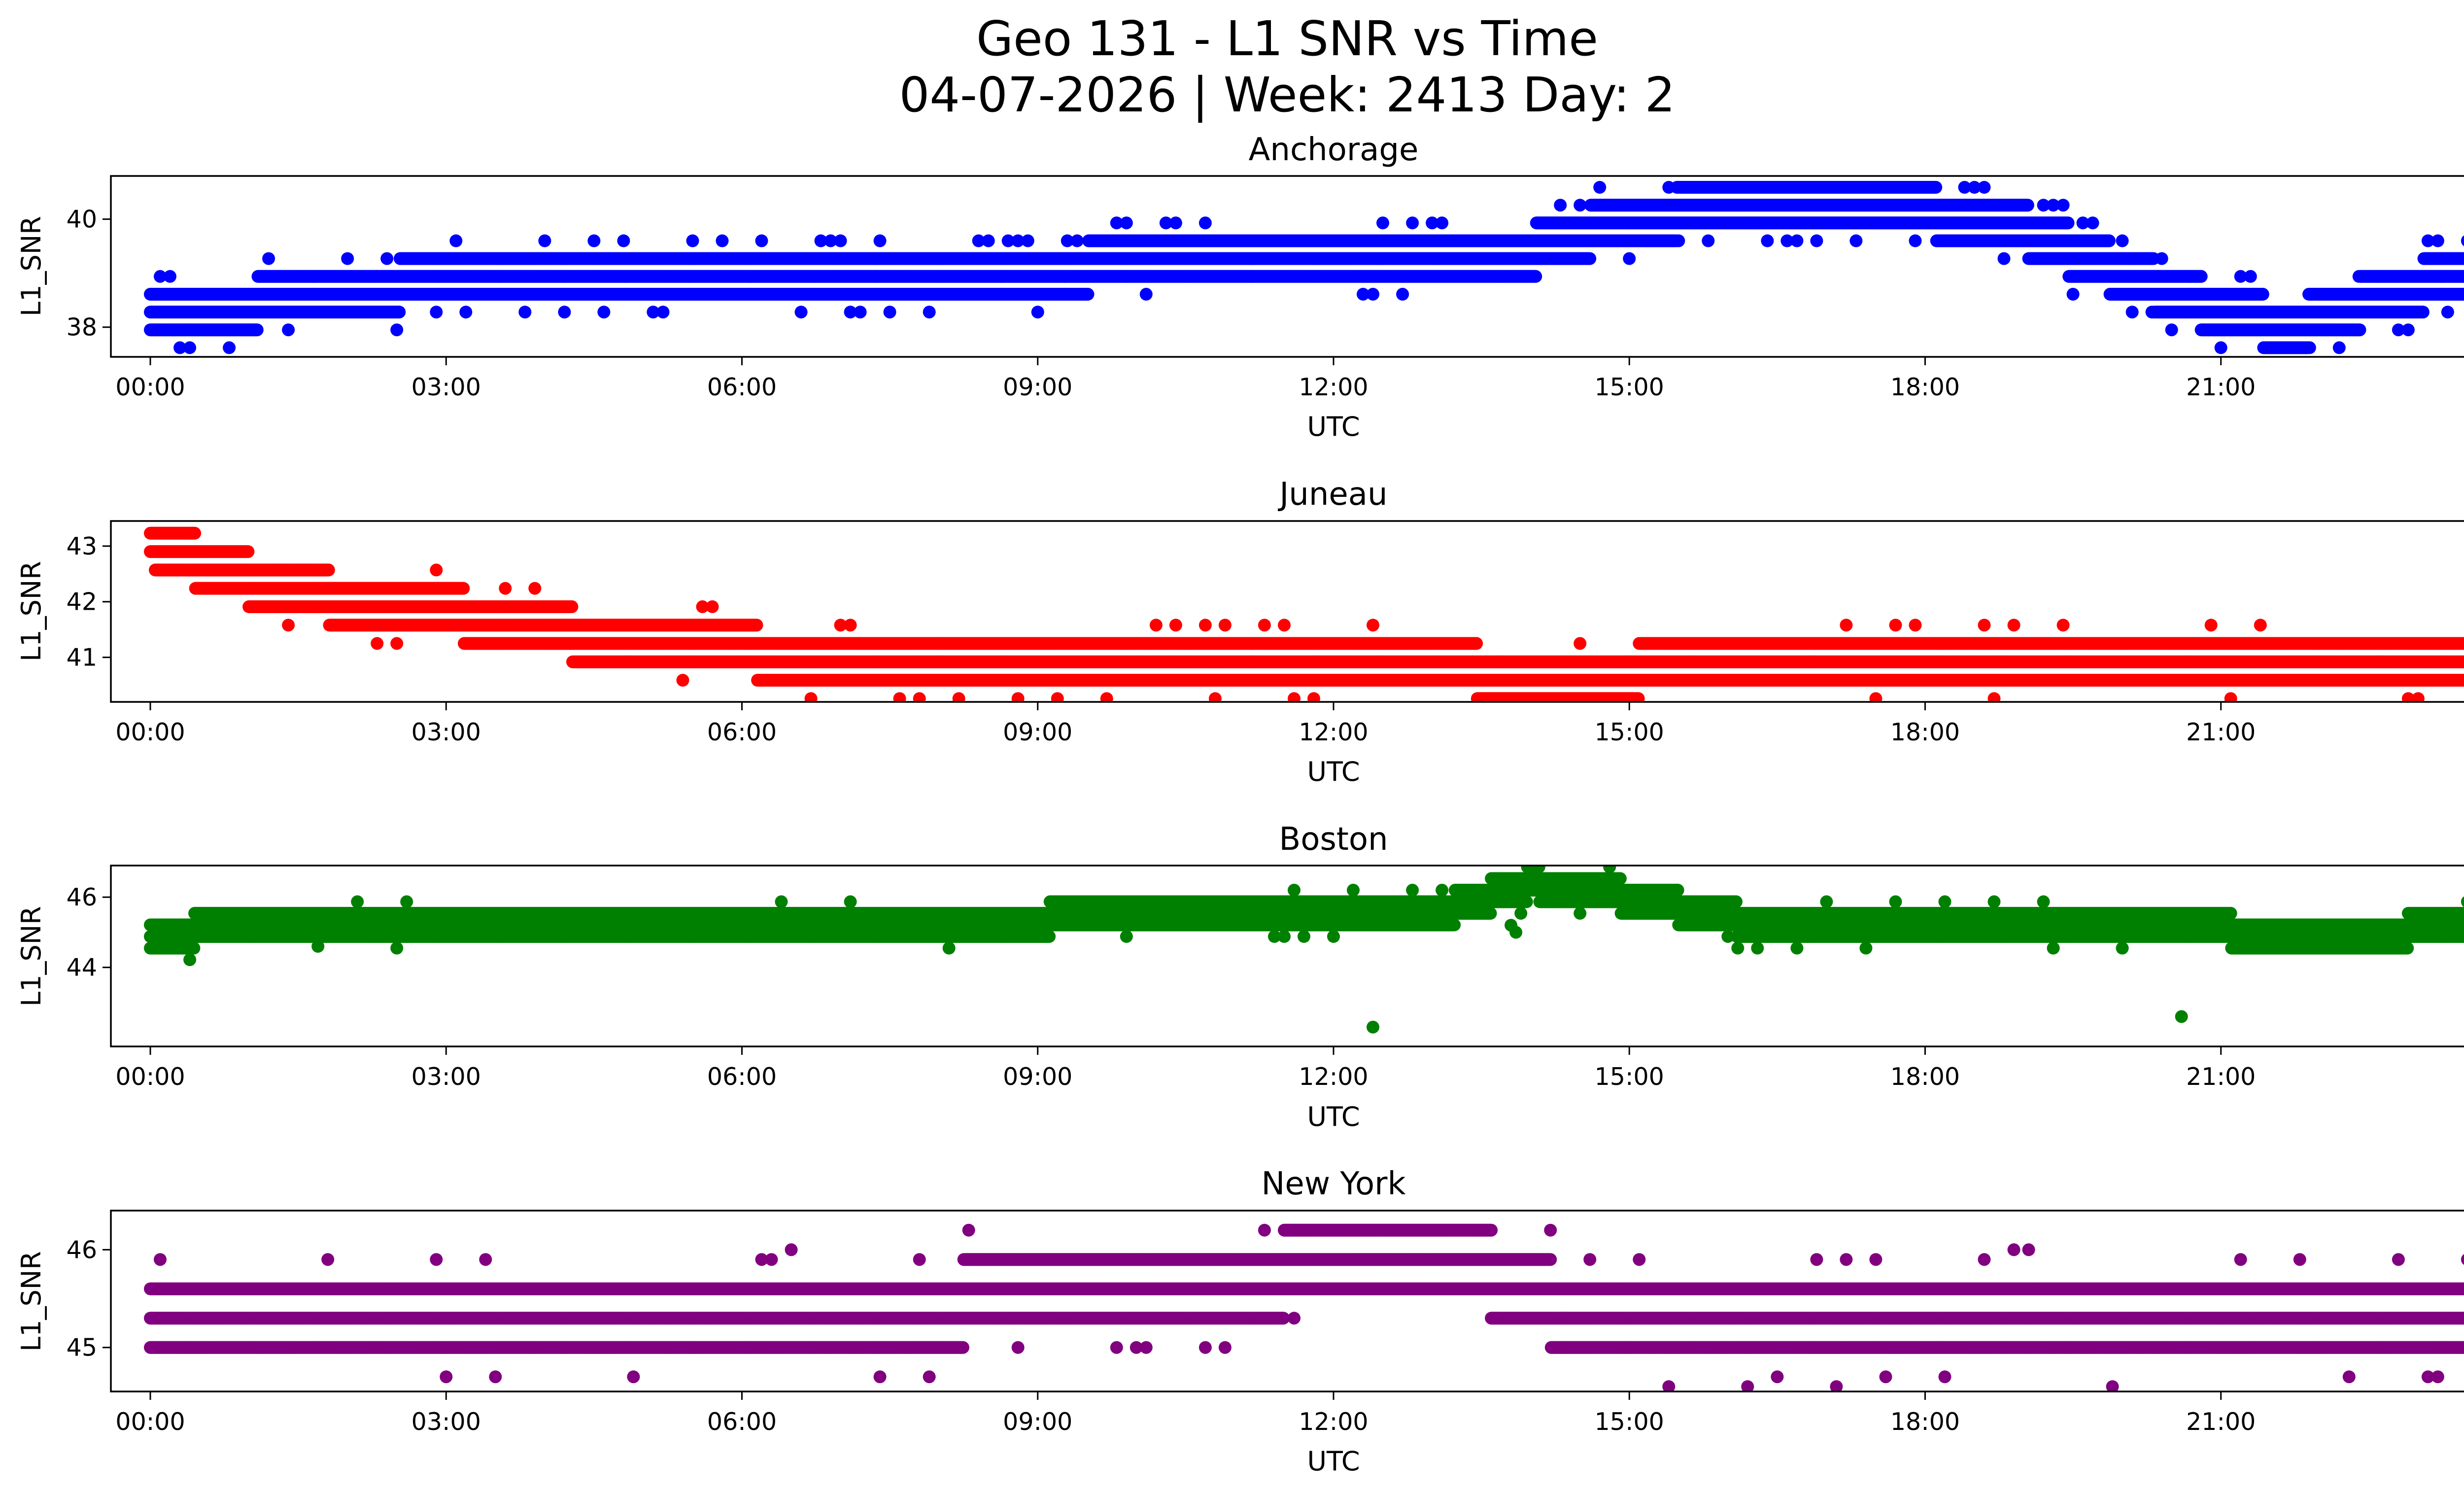 Image resolution: width=2464 pixels, height=1495 pixels. Describe the element at coordinates (1287, 39) in the screenshot. I see `figure-title-line1: Geo 131 - L1 SNR vs Time` at that location.